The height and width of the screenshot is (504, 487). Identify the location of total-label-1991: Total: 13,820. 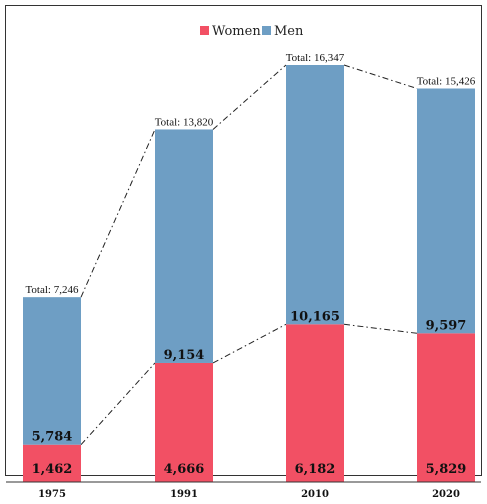
(184, 122).